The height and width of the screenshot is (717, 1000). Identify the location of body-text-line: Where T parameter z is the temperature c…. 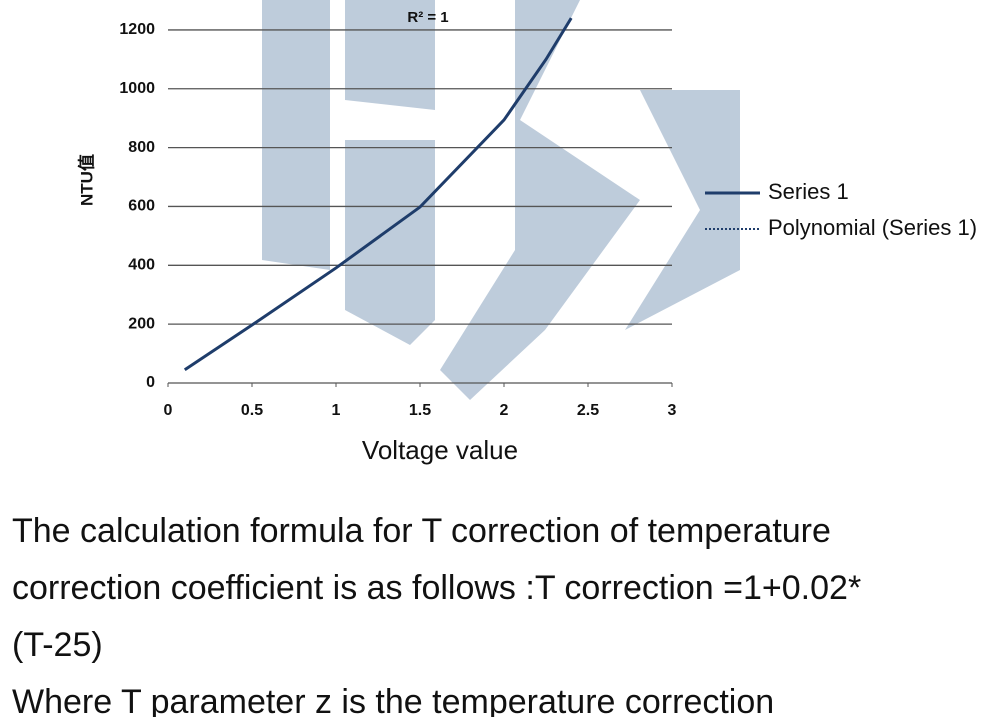
(393, 700).